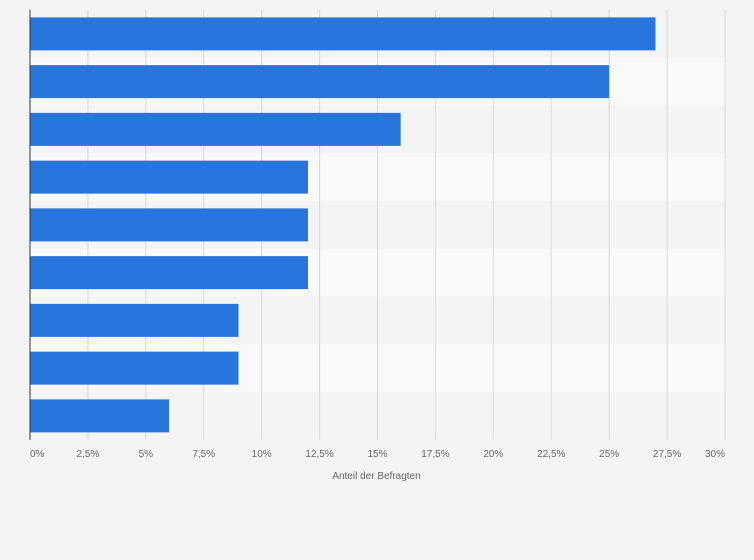 The height and width of the screenshot is (560, 754). What do you see at coordinates (376, 476) in the screenshot?
I see `x-axis-title: Anteil der Befragten` at bounding box center [376, 476].